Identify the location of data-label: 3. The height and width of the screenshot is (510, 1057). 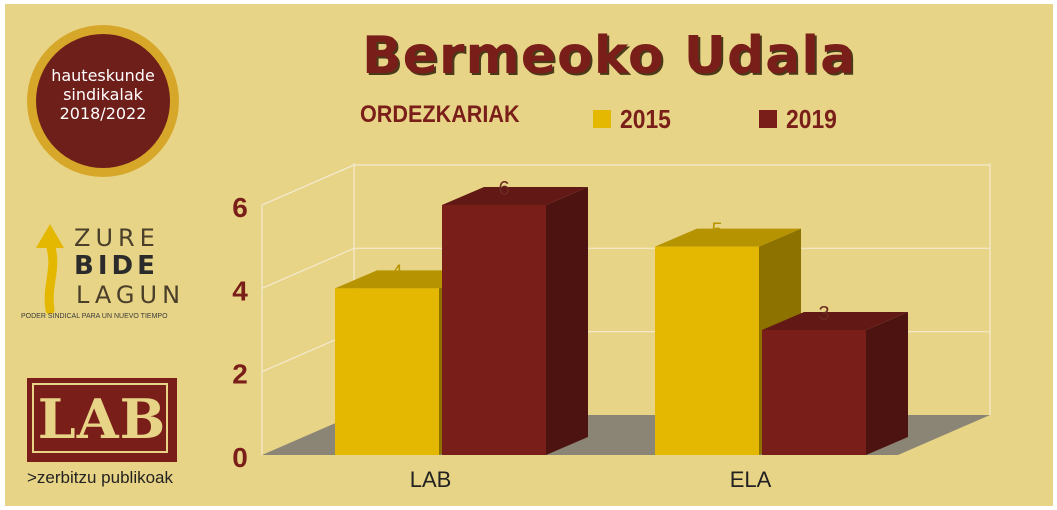
(823, 314).